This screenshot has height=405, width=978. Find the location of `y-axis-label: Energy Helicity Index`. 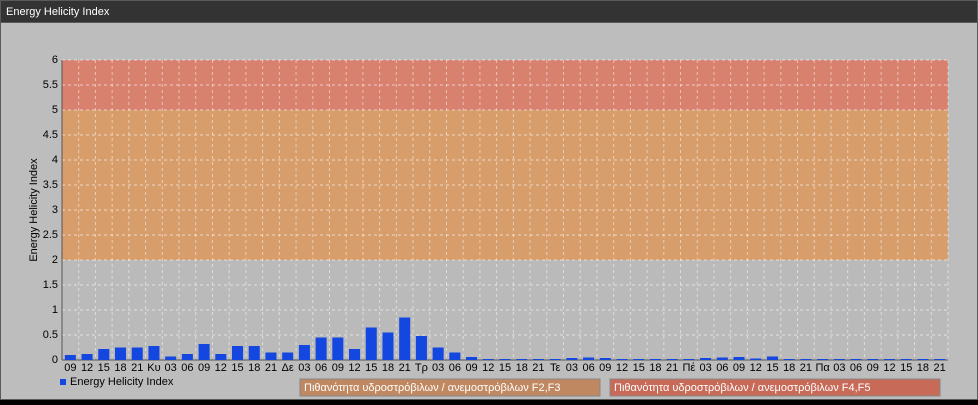

y-axis-label: Energy Helicity Index is located at coordinates (34, 210).